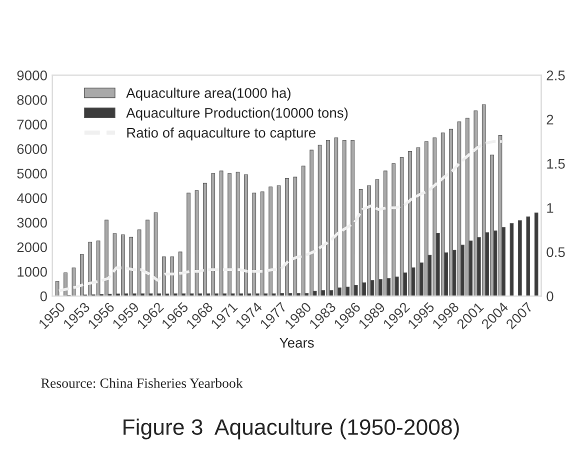 This screenshot has width=582, height=470. Describe the element at coordinates (32, 100) in the screenshot. I see `y-tick-label: 8000` at that location.